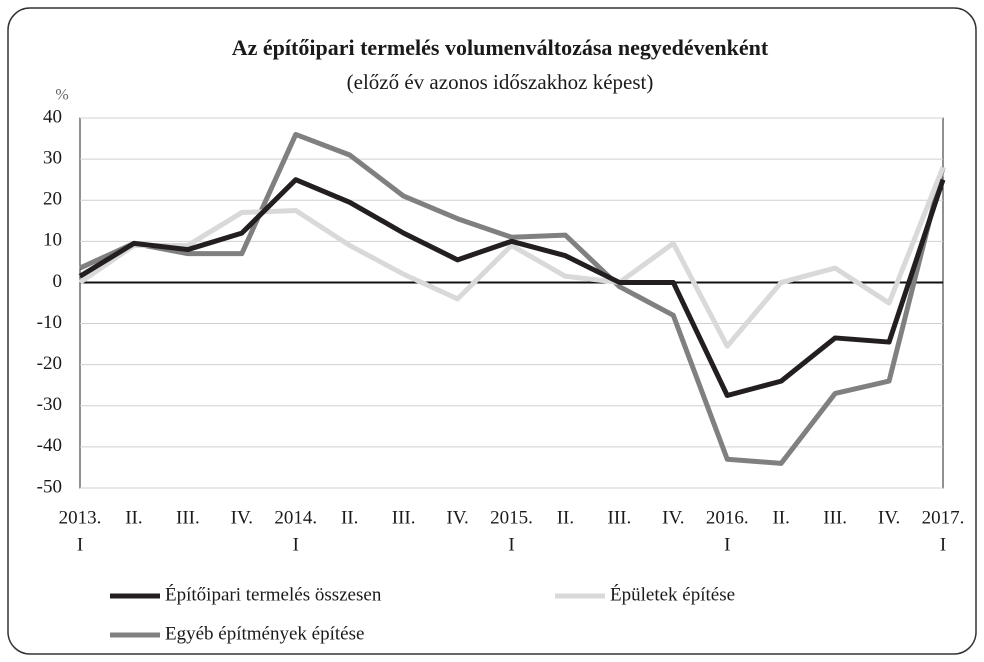 The image size is (984, 662). I want to click on y-tick-label: 10, so click(52, 240).